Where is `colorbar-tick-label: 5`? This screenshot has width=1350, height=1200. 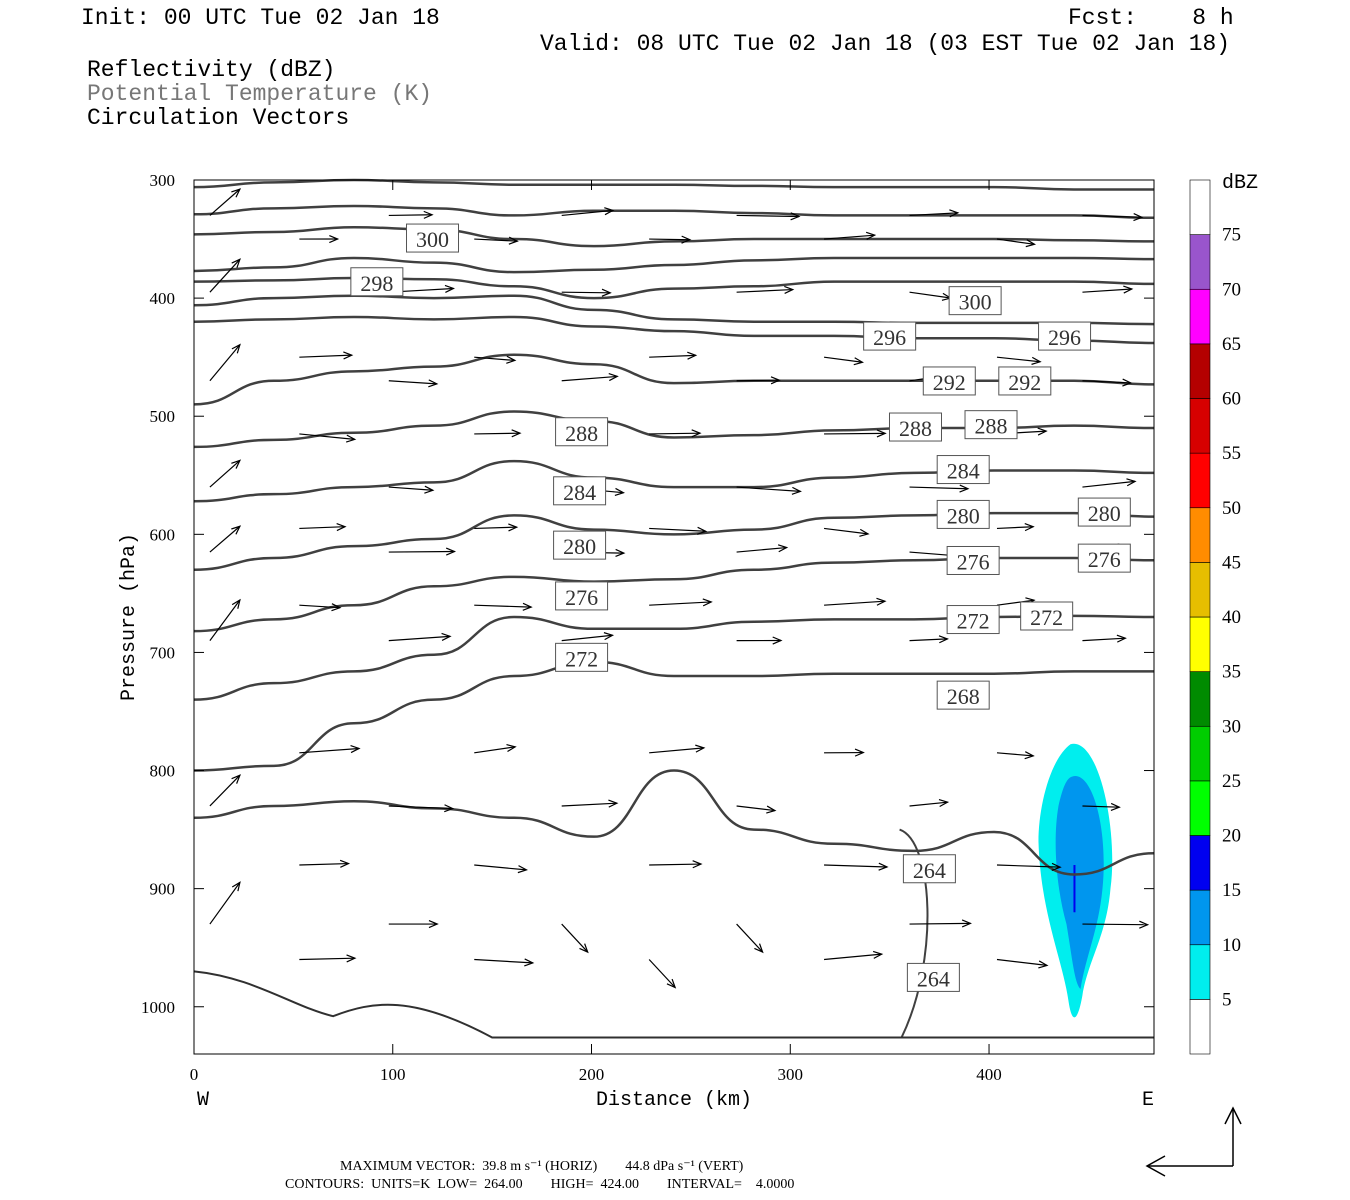
colorbar-tick-label: 5 is located at coordinates (1227, 999).